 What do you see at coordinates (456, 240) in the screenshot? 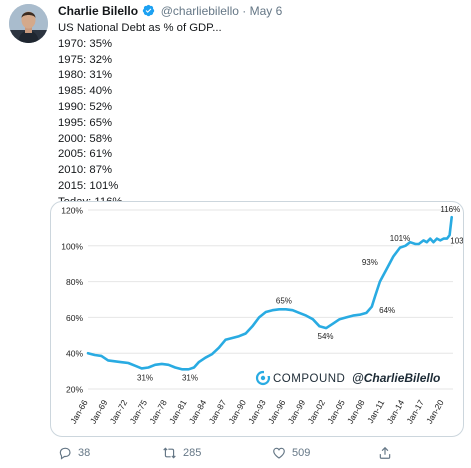
I see `data-label: 103%` at bounding box center [456, 240].